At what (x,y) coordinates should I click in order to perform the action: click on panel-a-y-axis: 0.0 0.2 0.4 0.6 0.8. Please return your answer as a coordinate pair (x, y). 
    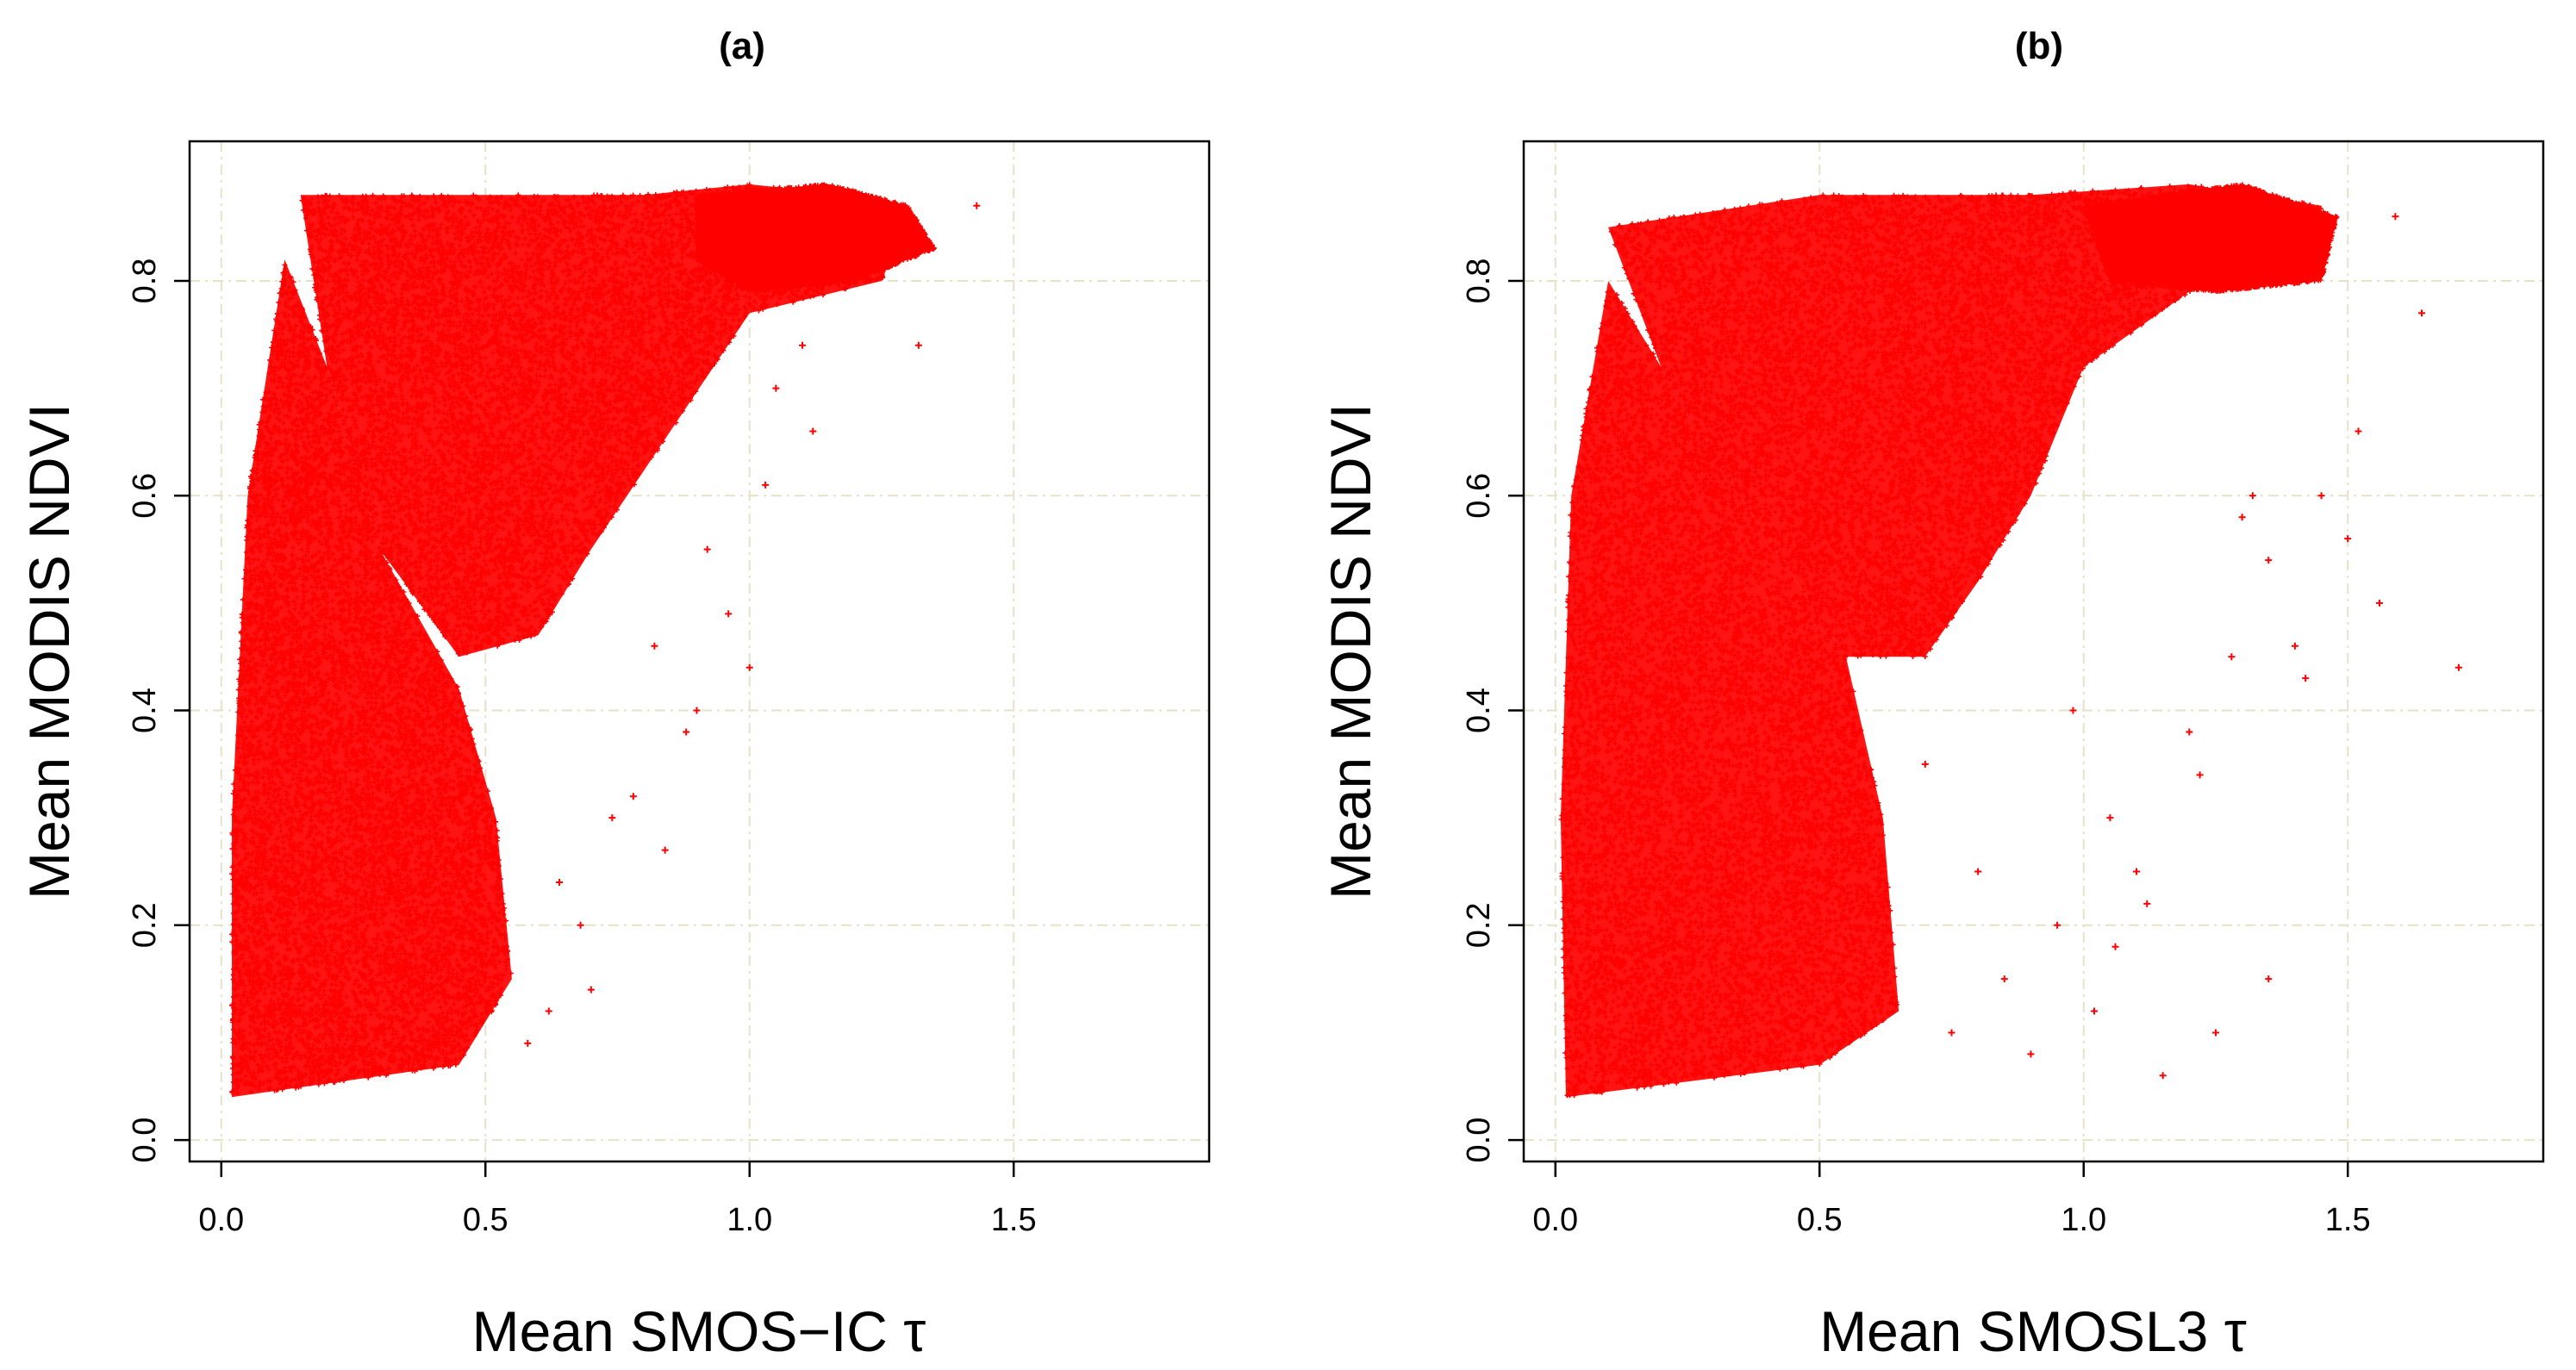
    Looking at the image, I should click on (158, 711).